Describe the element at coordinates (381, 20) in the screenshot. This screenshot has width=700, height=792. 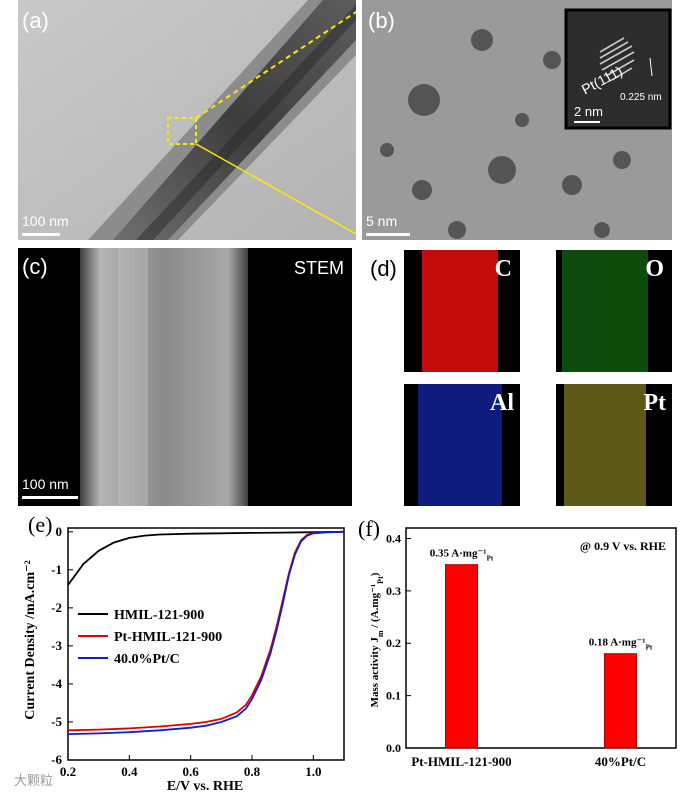
I see `panel-label-b: (b)` at that location.